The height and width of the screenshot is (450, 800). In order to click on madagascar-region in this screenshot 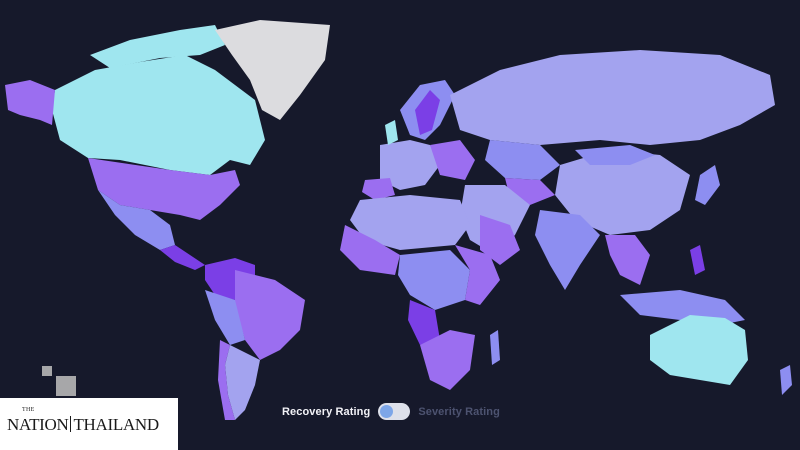, I will do `click(495, 347)`.